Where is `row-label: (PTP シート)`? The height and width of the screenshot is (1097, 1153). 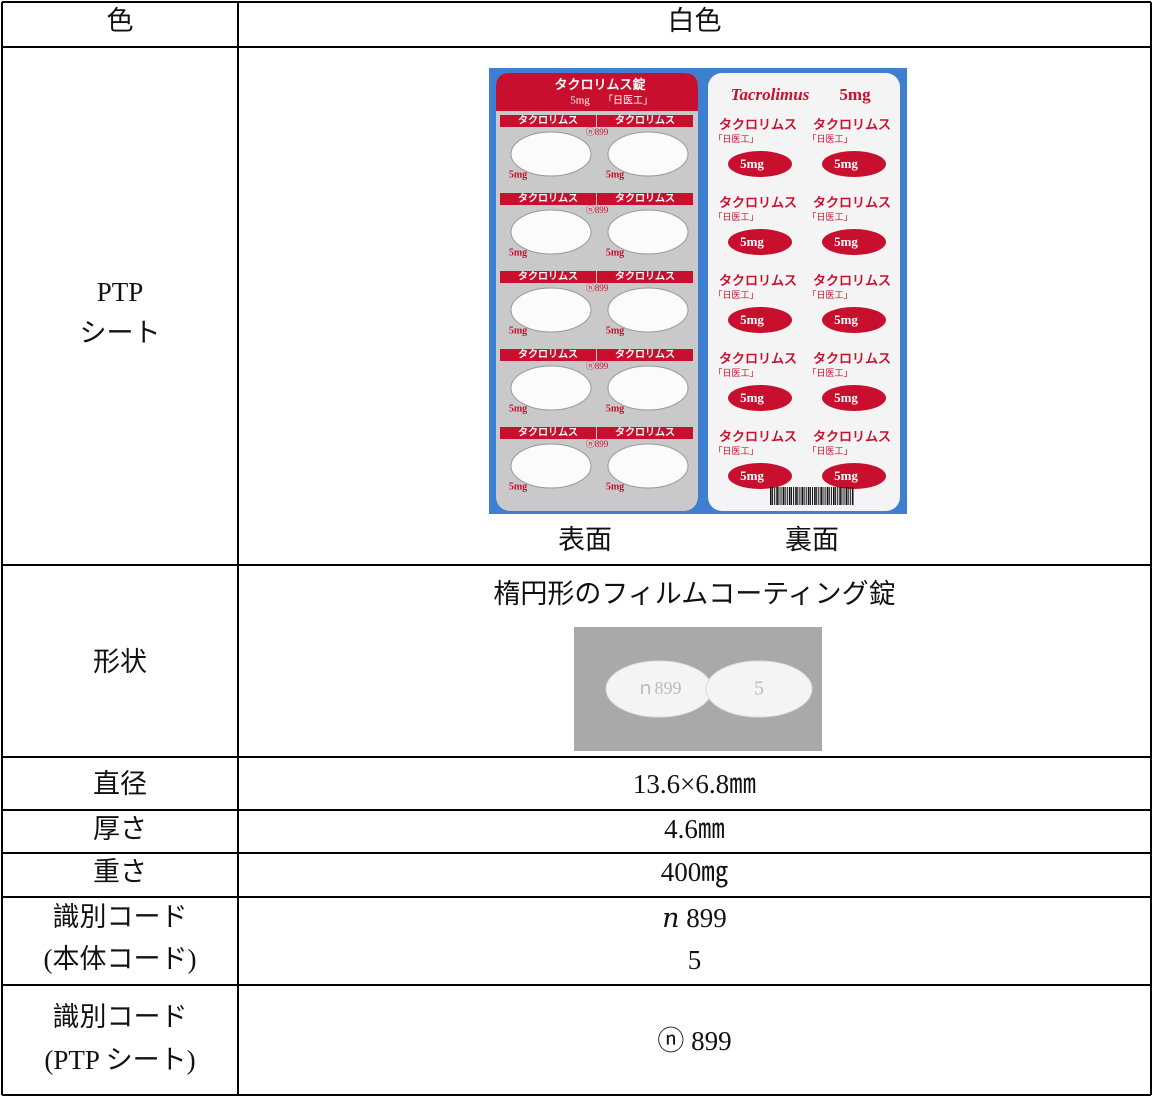 row-label: (PTP シート) is located at coordinates (119, 1060).